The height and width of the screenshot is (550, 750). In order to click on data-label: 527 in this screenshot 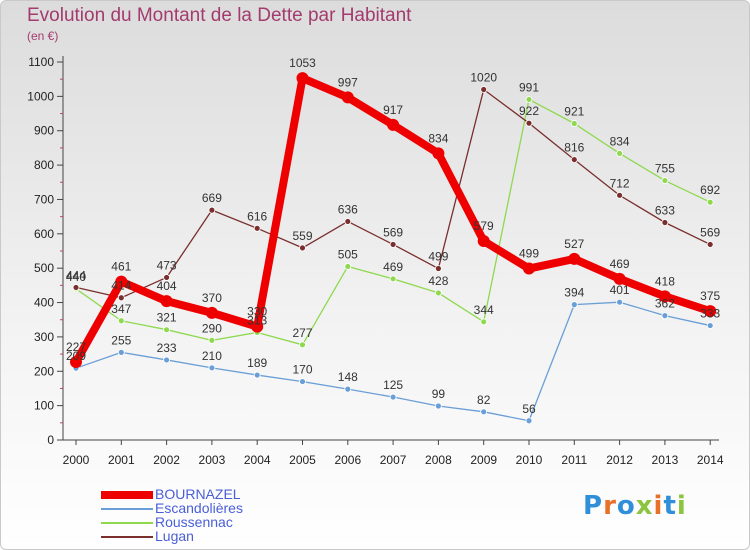, I will do `click(574, 244)`.